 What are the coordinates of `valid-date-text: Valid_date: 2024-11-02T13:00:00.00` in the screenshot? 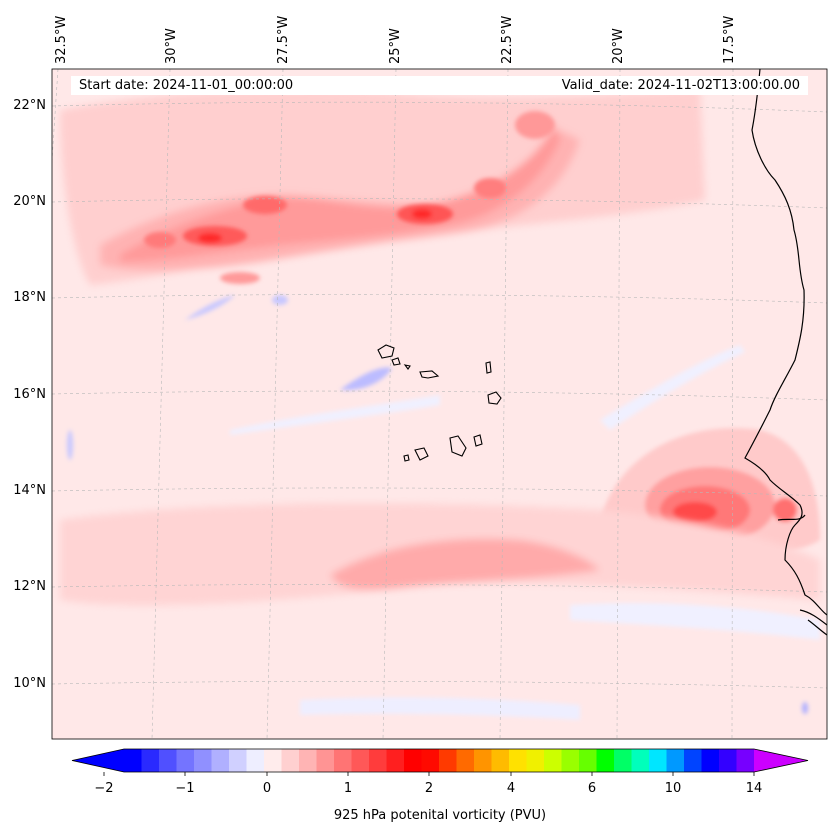 It's located at (680, 85).